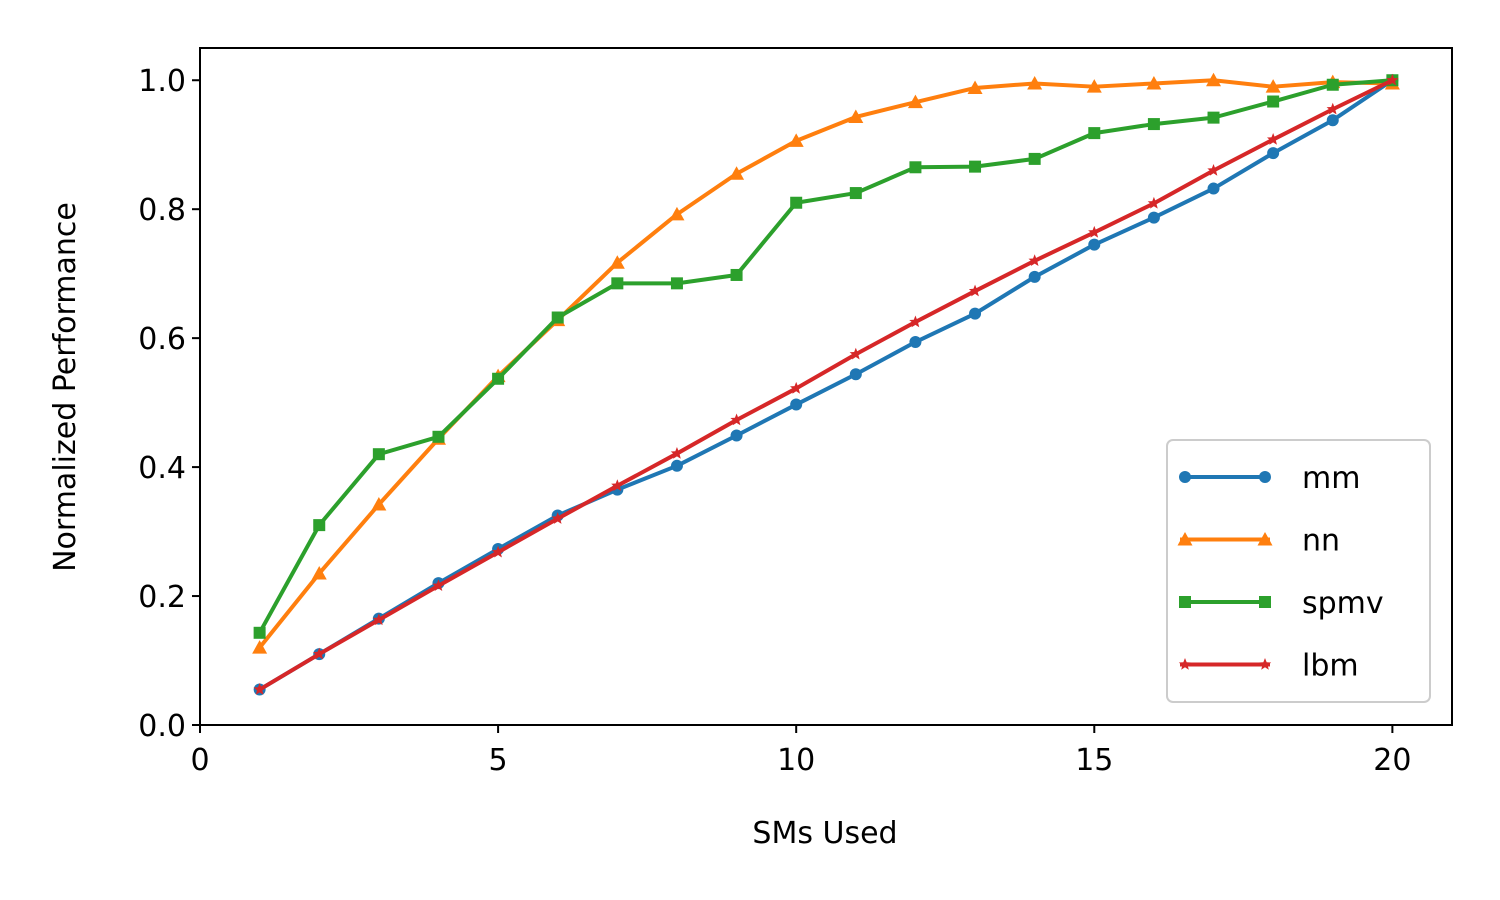  What do you see at coordinates (162, 210) in the screenshot?
I see `y-tick-label: 0.8` at bounding box center [162, 210].